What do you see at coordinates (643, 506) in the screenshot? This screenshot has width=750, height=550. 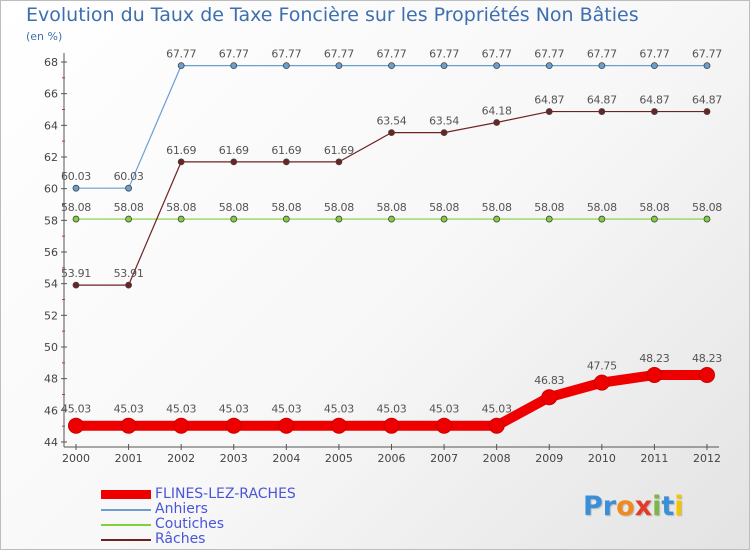 I see `logo-letter: x` at bounding box center [643, 506].